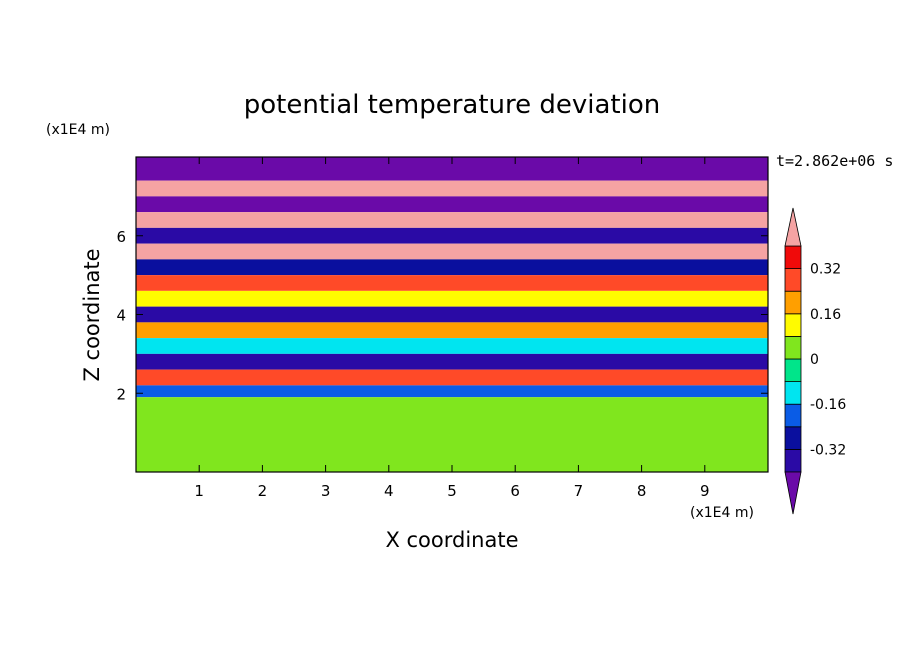 This screenshot has width=904, height=654. I want to click on y-tick-label: 4, so click(121, 316).